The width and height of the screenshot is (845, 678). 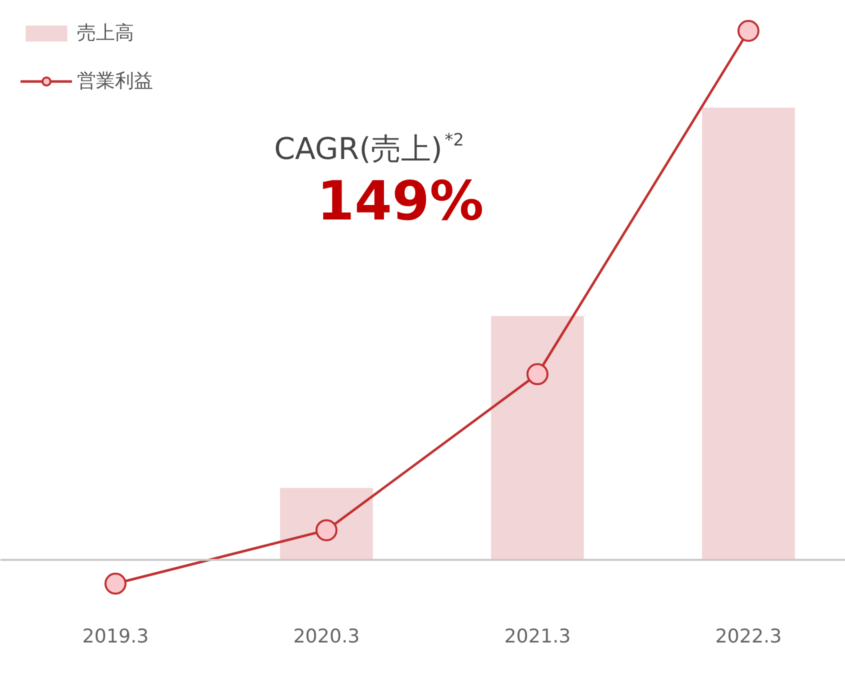 I want to click on x-tick-label: 2021.3, so click(x=537, y=637).